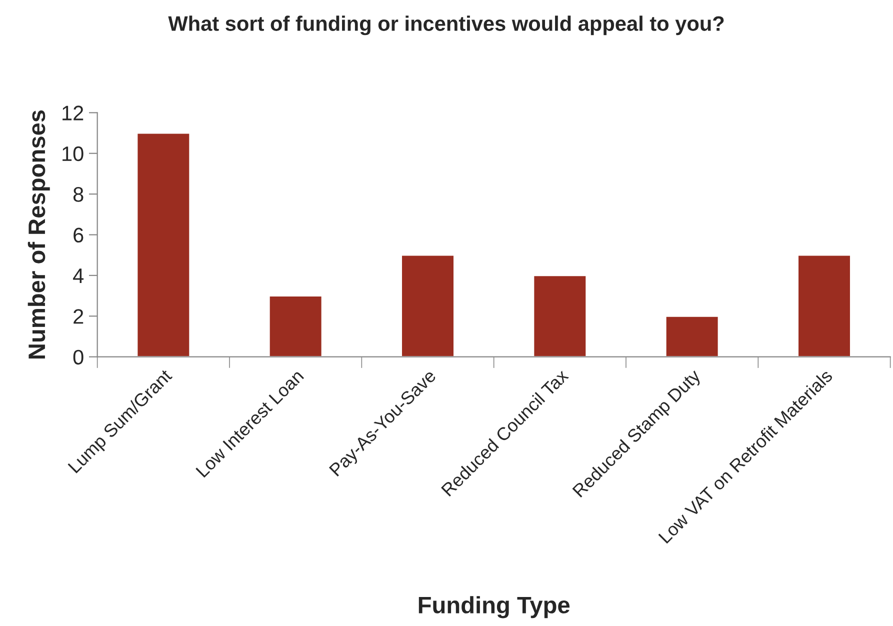 The height and width of the screenshot is (626, 893). What do you see at coordinates (79, 235) in the screenshot?
I see `y-tick-label: 6` at bounding box center [79, 235].